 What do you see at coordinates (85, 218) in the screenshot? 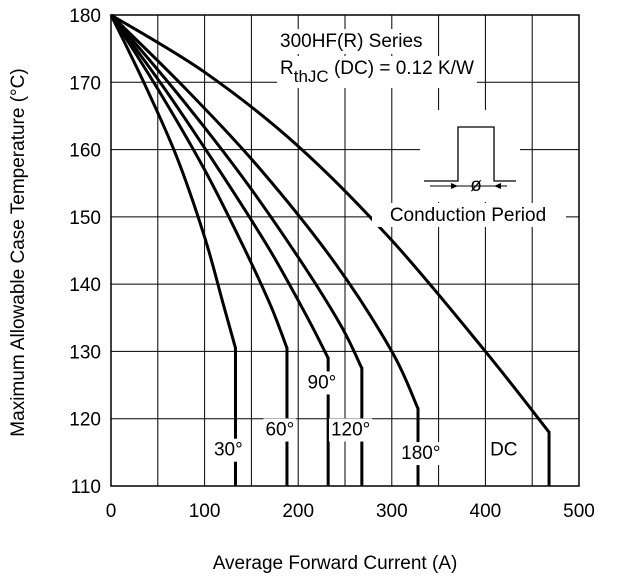
I see `y-tick-label-4: 150` at bounding box center [85, 218].